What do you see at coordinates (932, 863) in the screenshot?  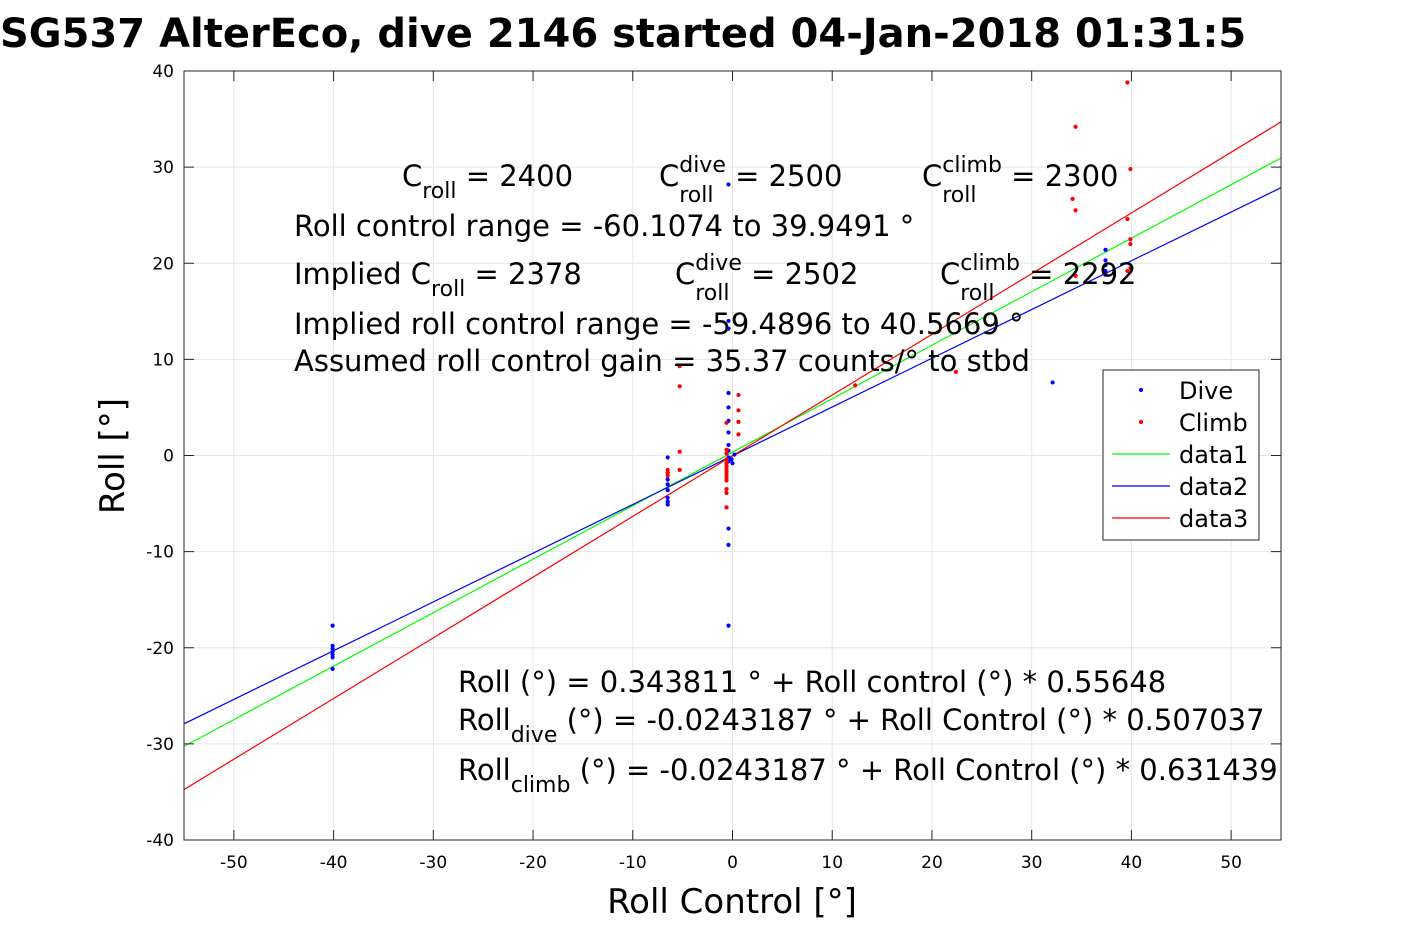 I see `x-tick-label: 20` at bounding box center [932, 863].